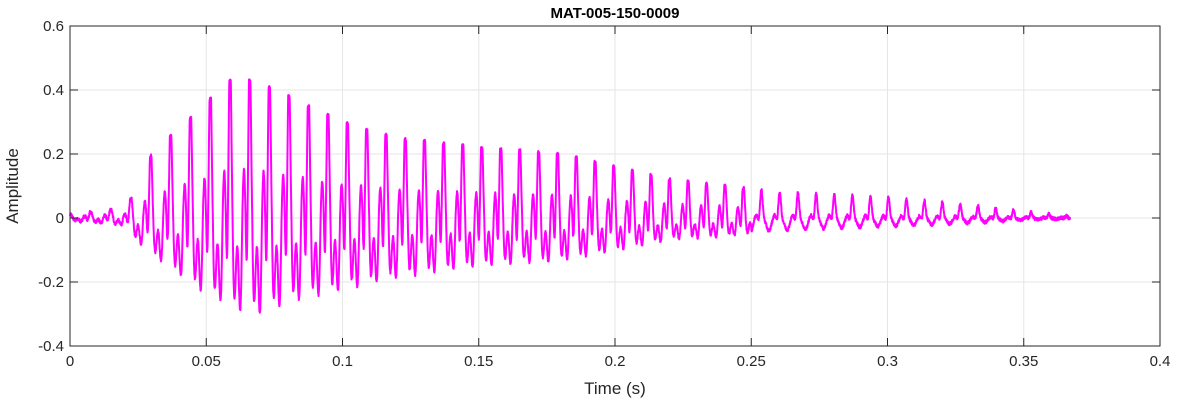 The height and width of the screenshot is (404, 1177). I want to click on y-tick-label: -0.2, so click(51, 282).